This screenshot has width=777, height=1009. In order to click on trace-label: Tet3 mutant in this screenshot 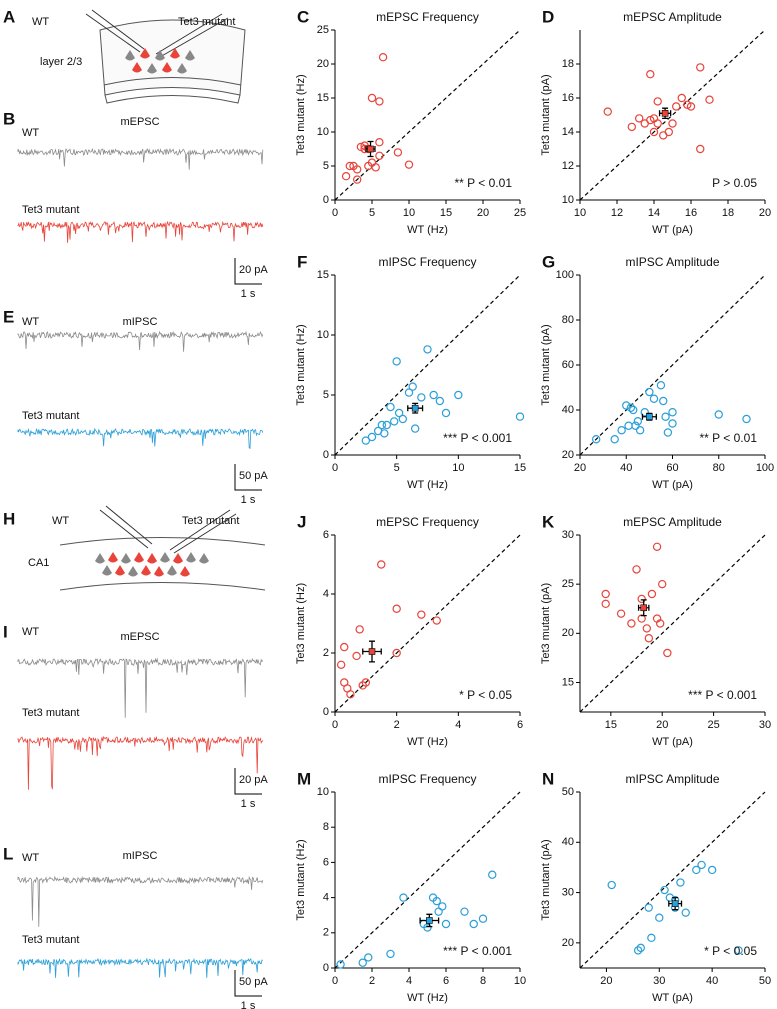, I will do `click(50, 210)`.